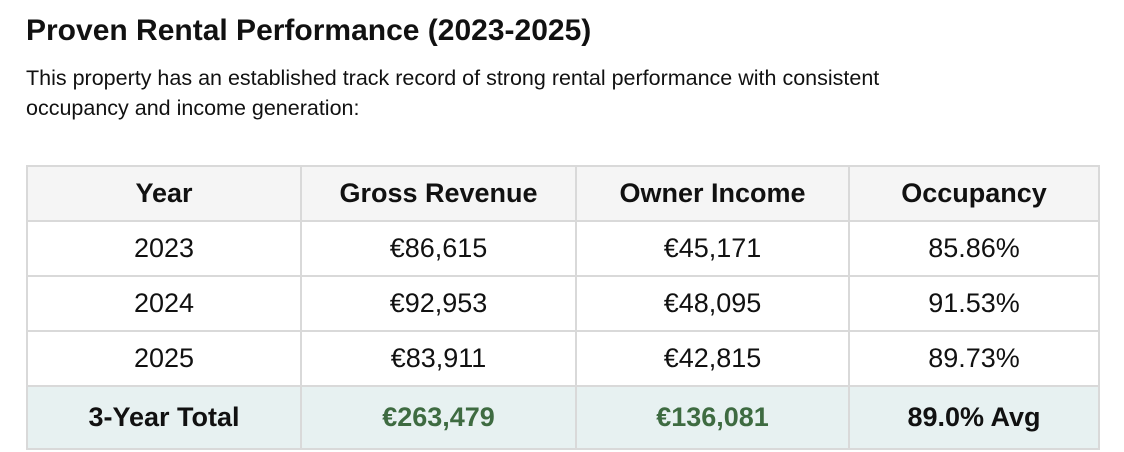  I want to click on column-header-gross-revenue: Gross Revenue, so click(438, 193).